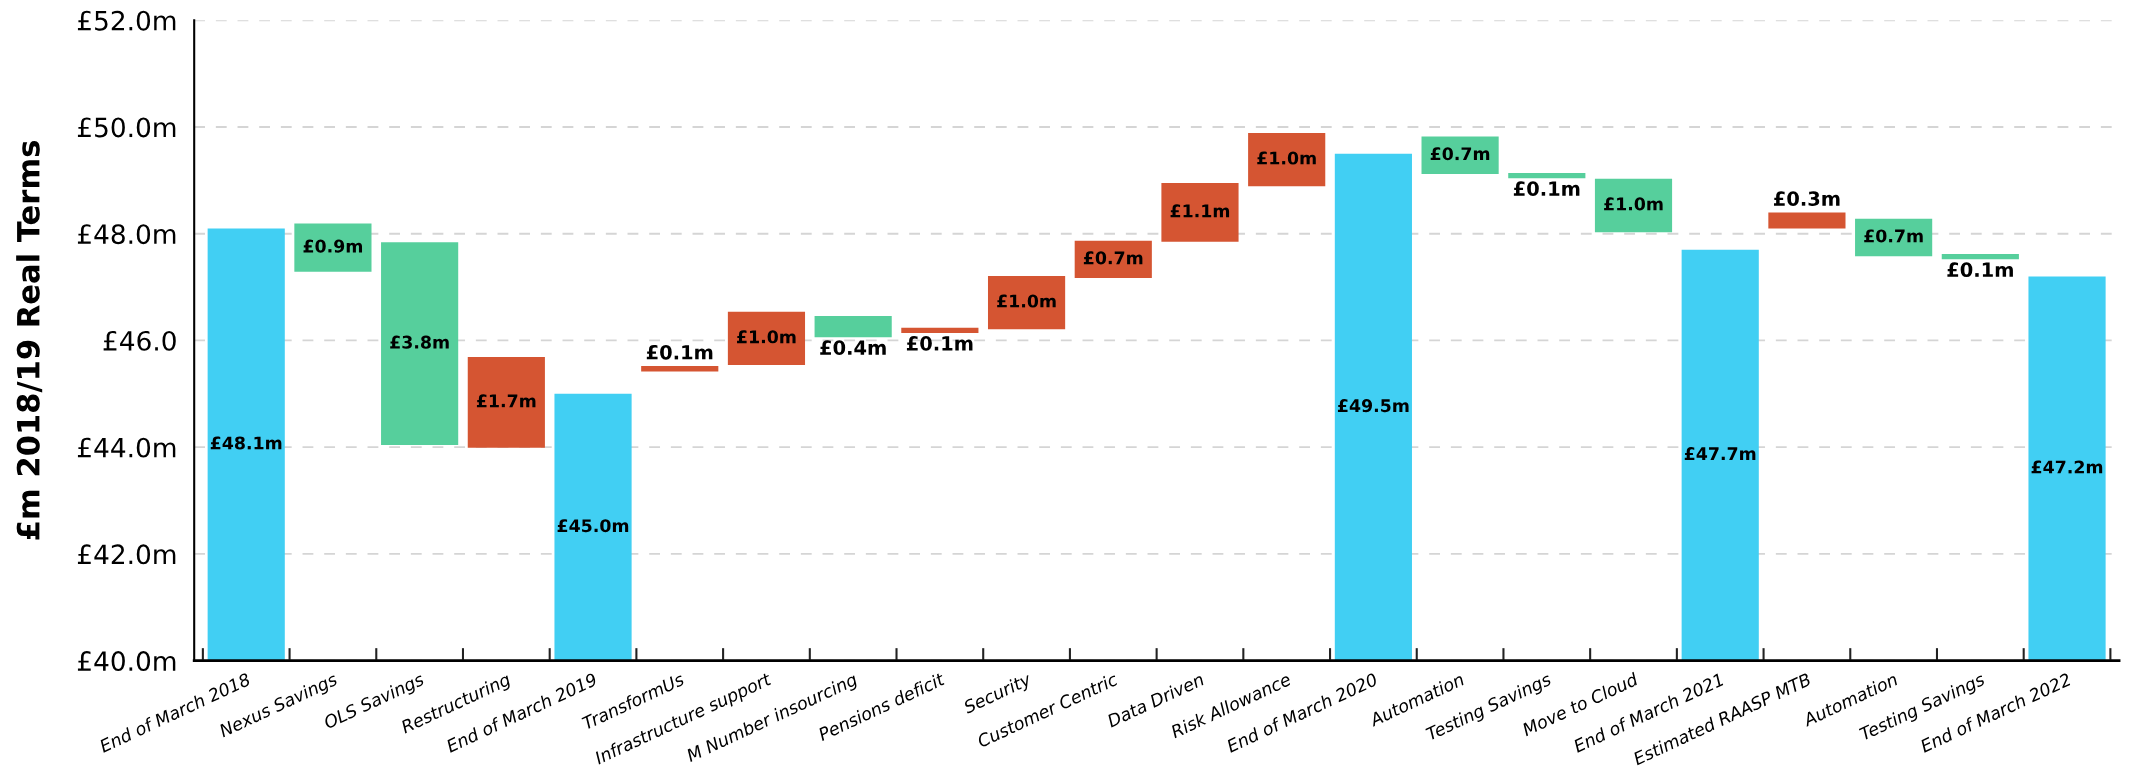  I want to click on y-tick-label: £48.0m, so click(126, 234).